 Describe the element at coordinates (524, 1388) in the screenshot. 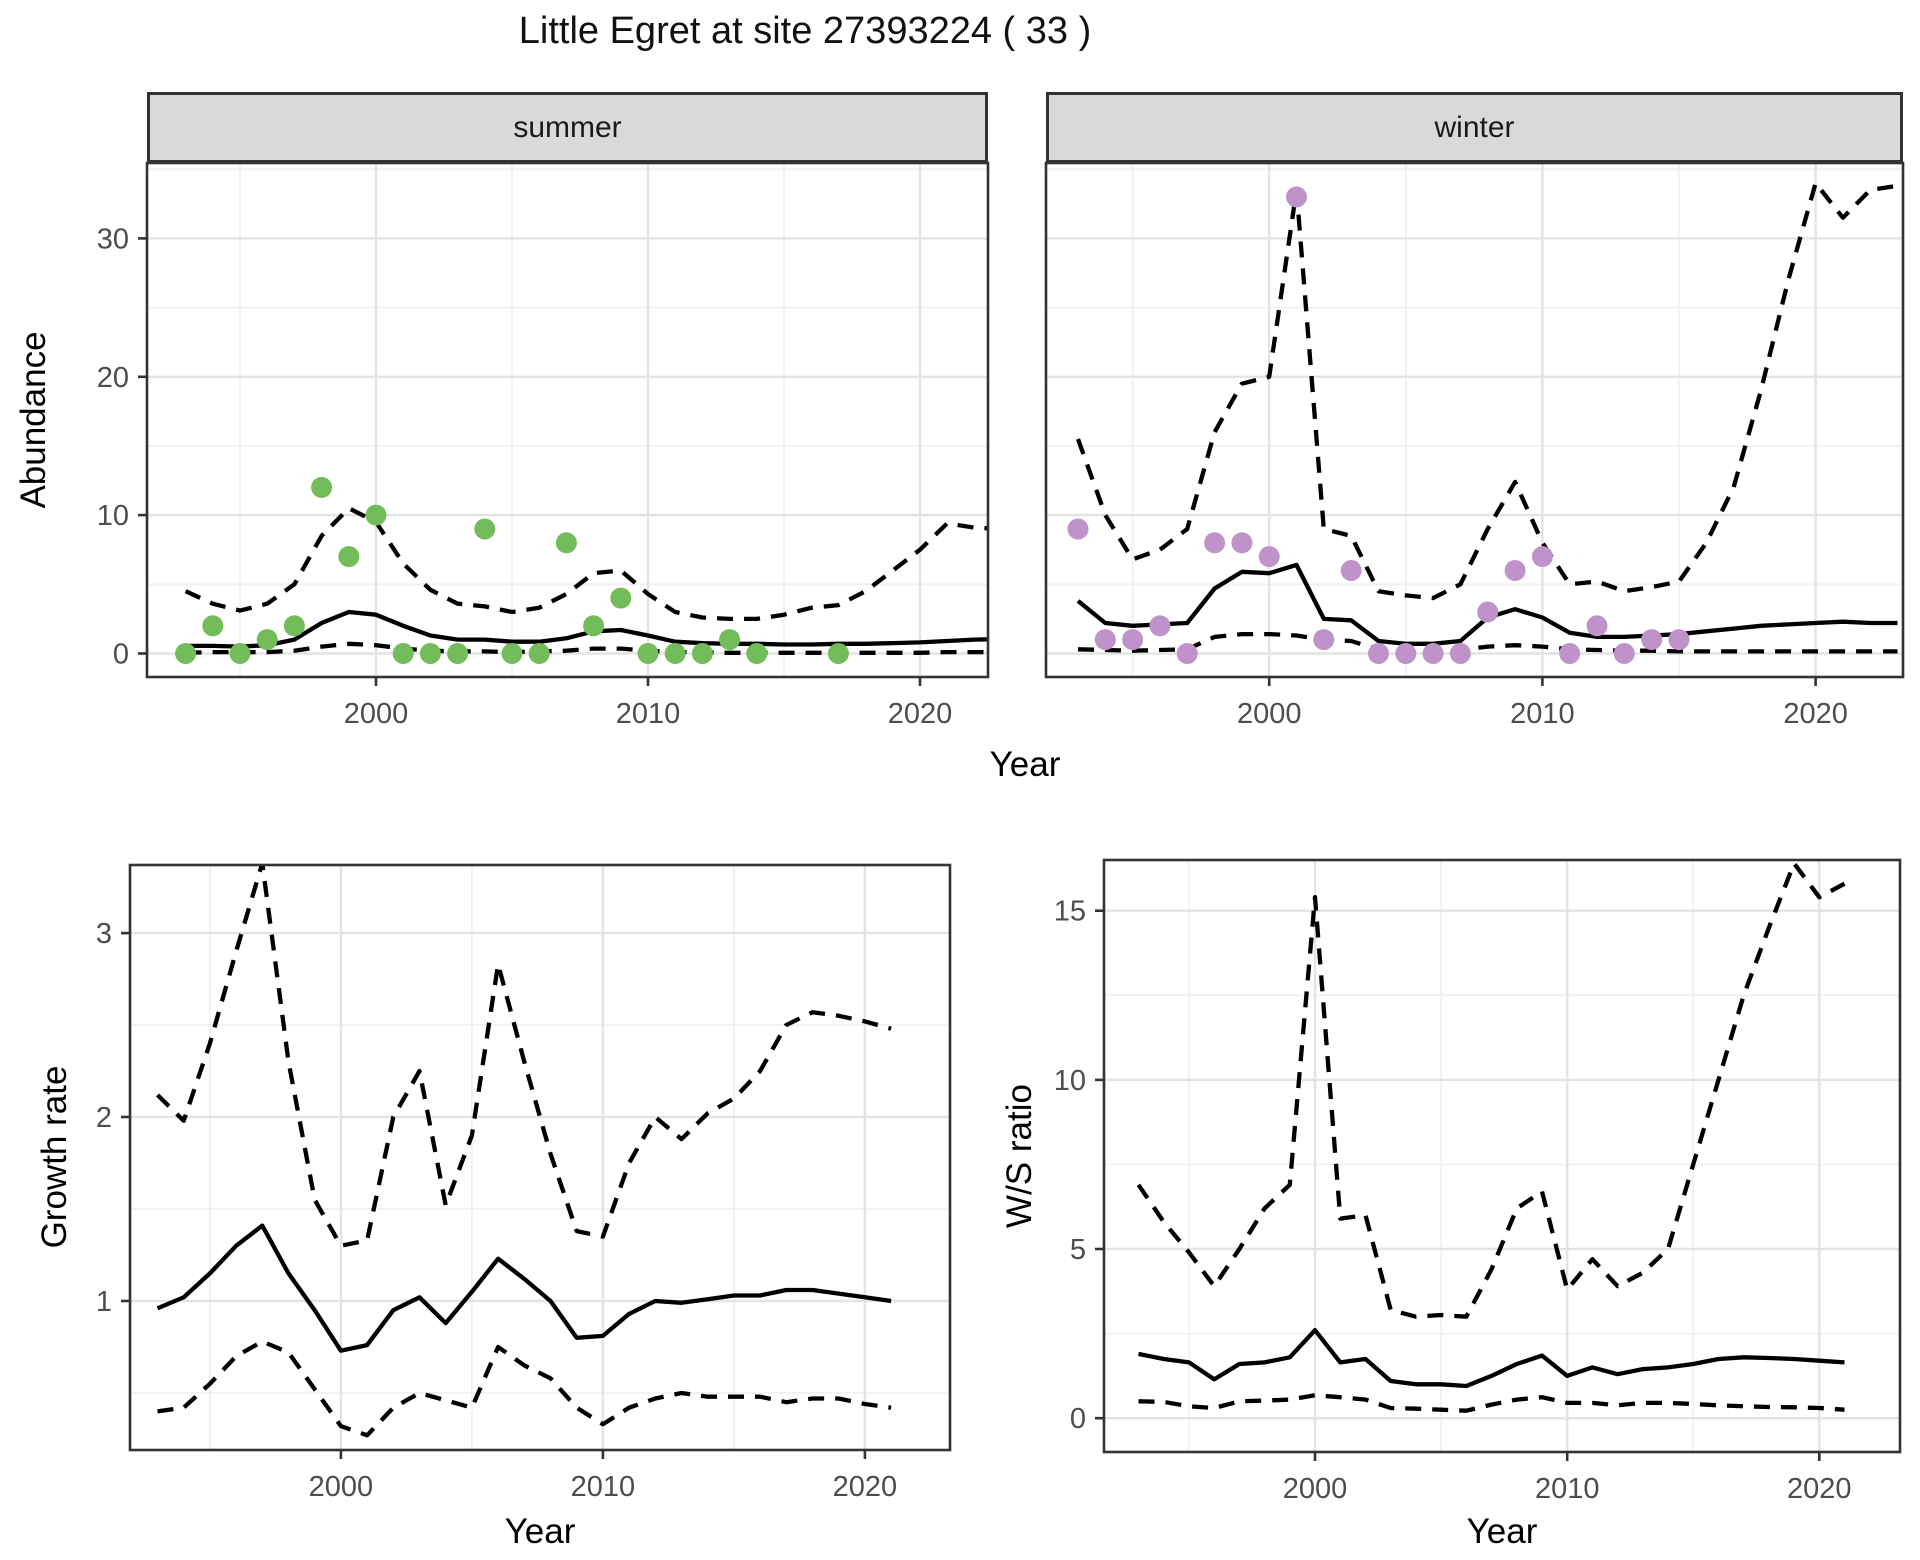

I see `growth-lower_ci-line` at that location.